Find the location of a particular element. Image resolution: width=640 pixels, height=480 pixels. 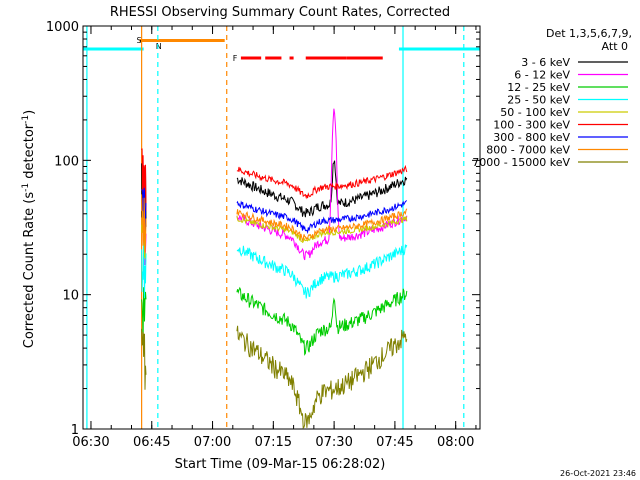

y-axis-label-sup2: -1 is located at coordinates (26, 119).